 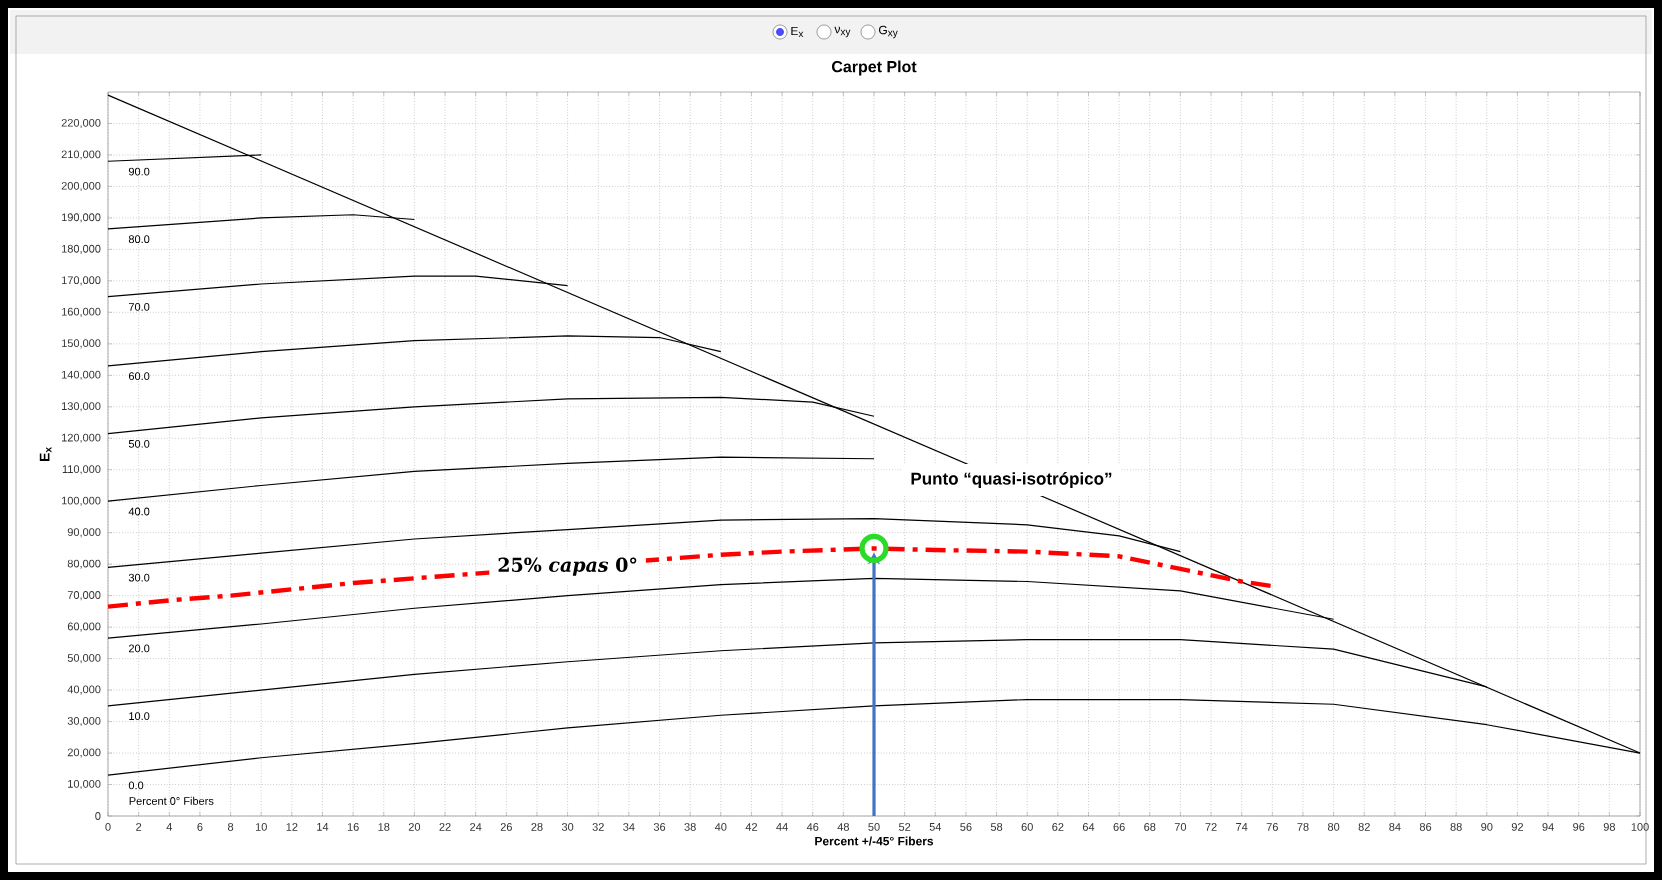 What do you see at coordinates (874, 68) in the screenshot?
I see `chart-title: Carpet Plot` at bounding box center [874, 68].